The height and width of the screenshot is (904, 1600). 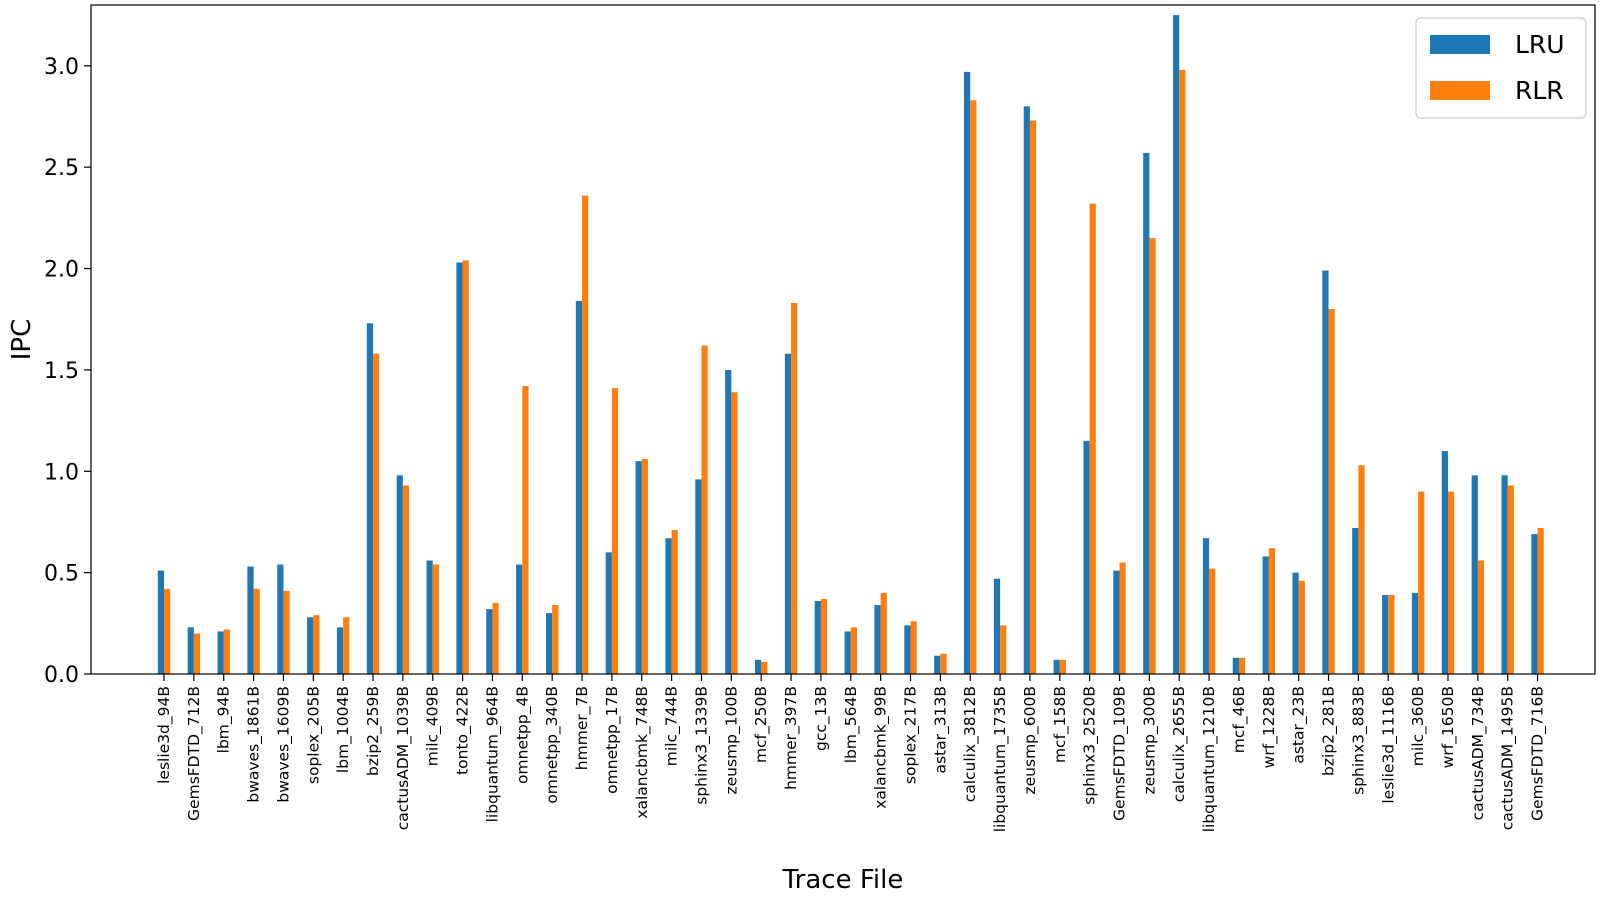 I want to click on bar-lru-milc_360B, so click(x=1415, y=633).